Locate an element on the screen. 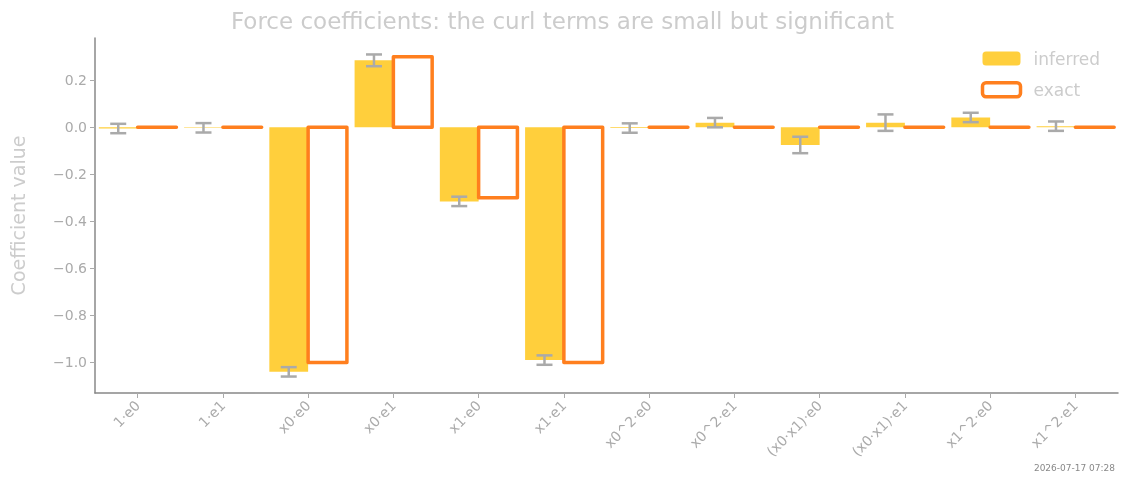 Image resolution: width=1125 pixels, height=480 pixels. y-tick-label: −0.4 is located at coordinates (70, 221).